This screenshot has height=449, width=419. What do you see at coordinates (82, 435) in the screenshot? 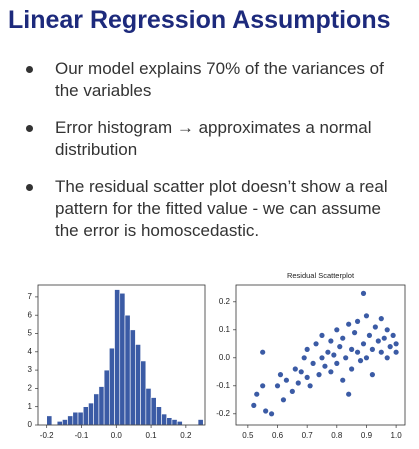
I see `x-tick-label: -0.1` at bounding box center [82, 435].